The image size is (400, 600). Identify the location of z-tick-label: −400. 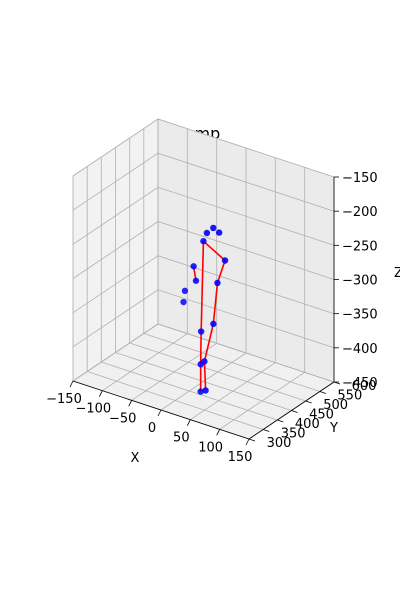
(360, 349).